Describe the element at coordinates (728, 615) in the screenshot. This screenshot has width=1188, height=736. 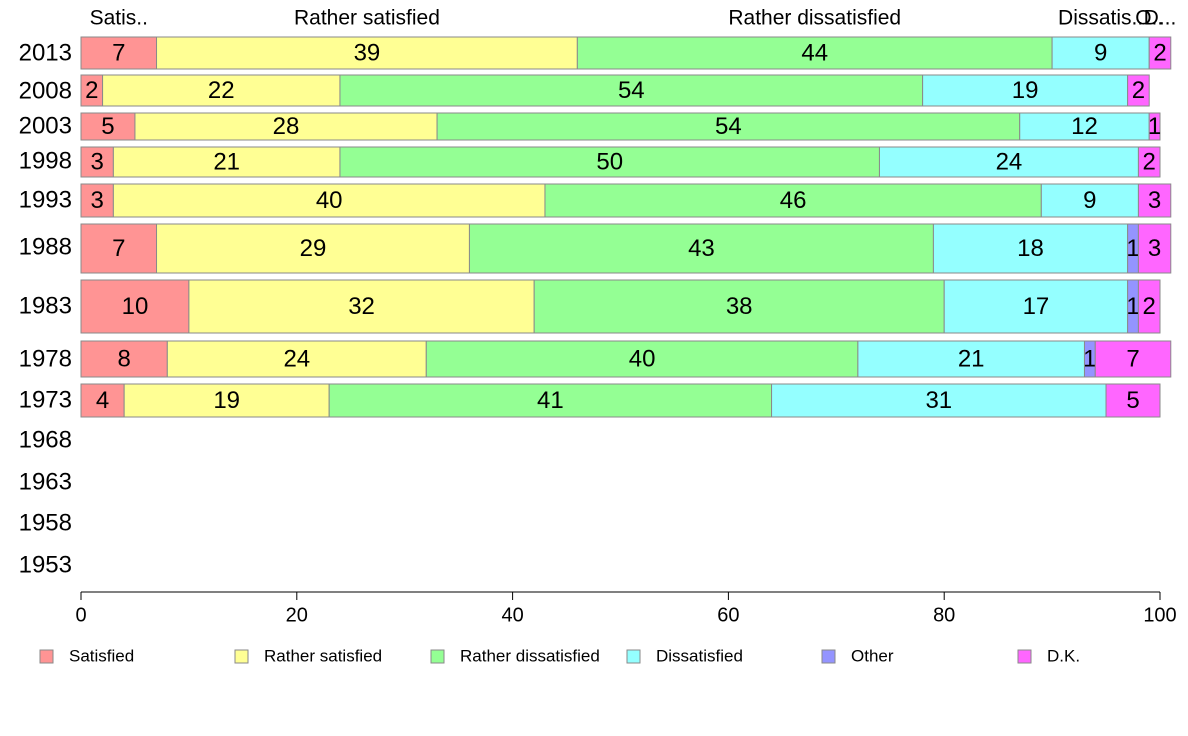
I see `x-tick-label: 60` at that location.